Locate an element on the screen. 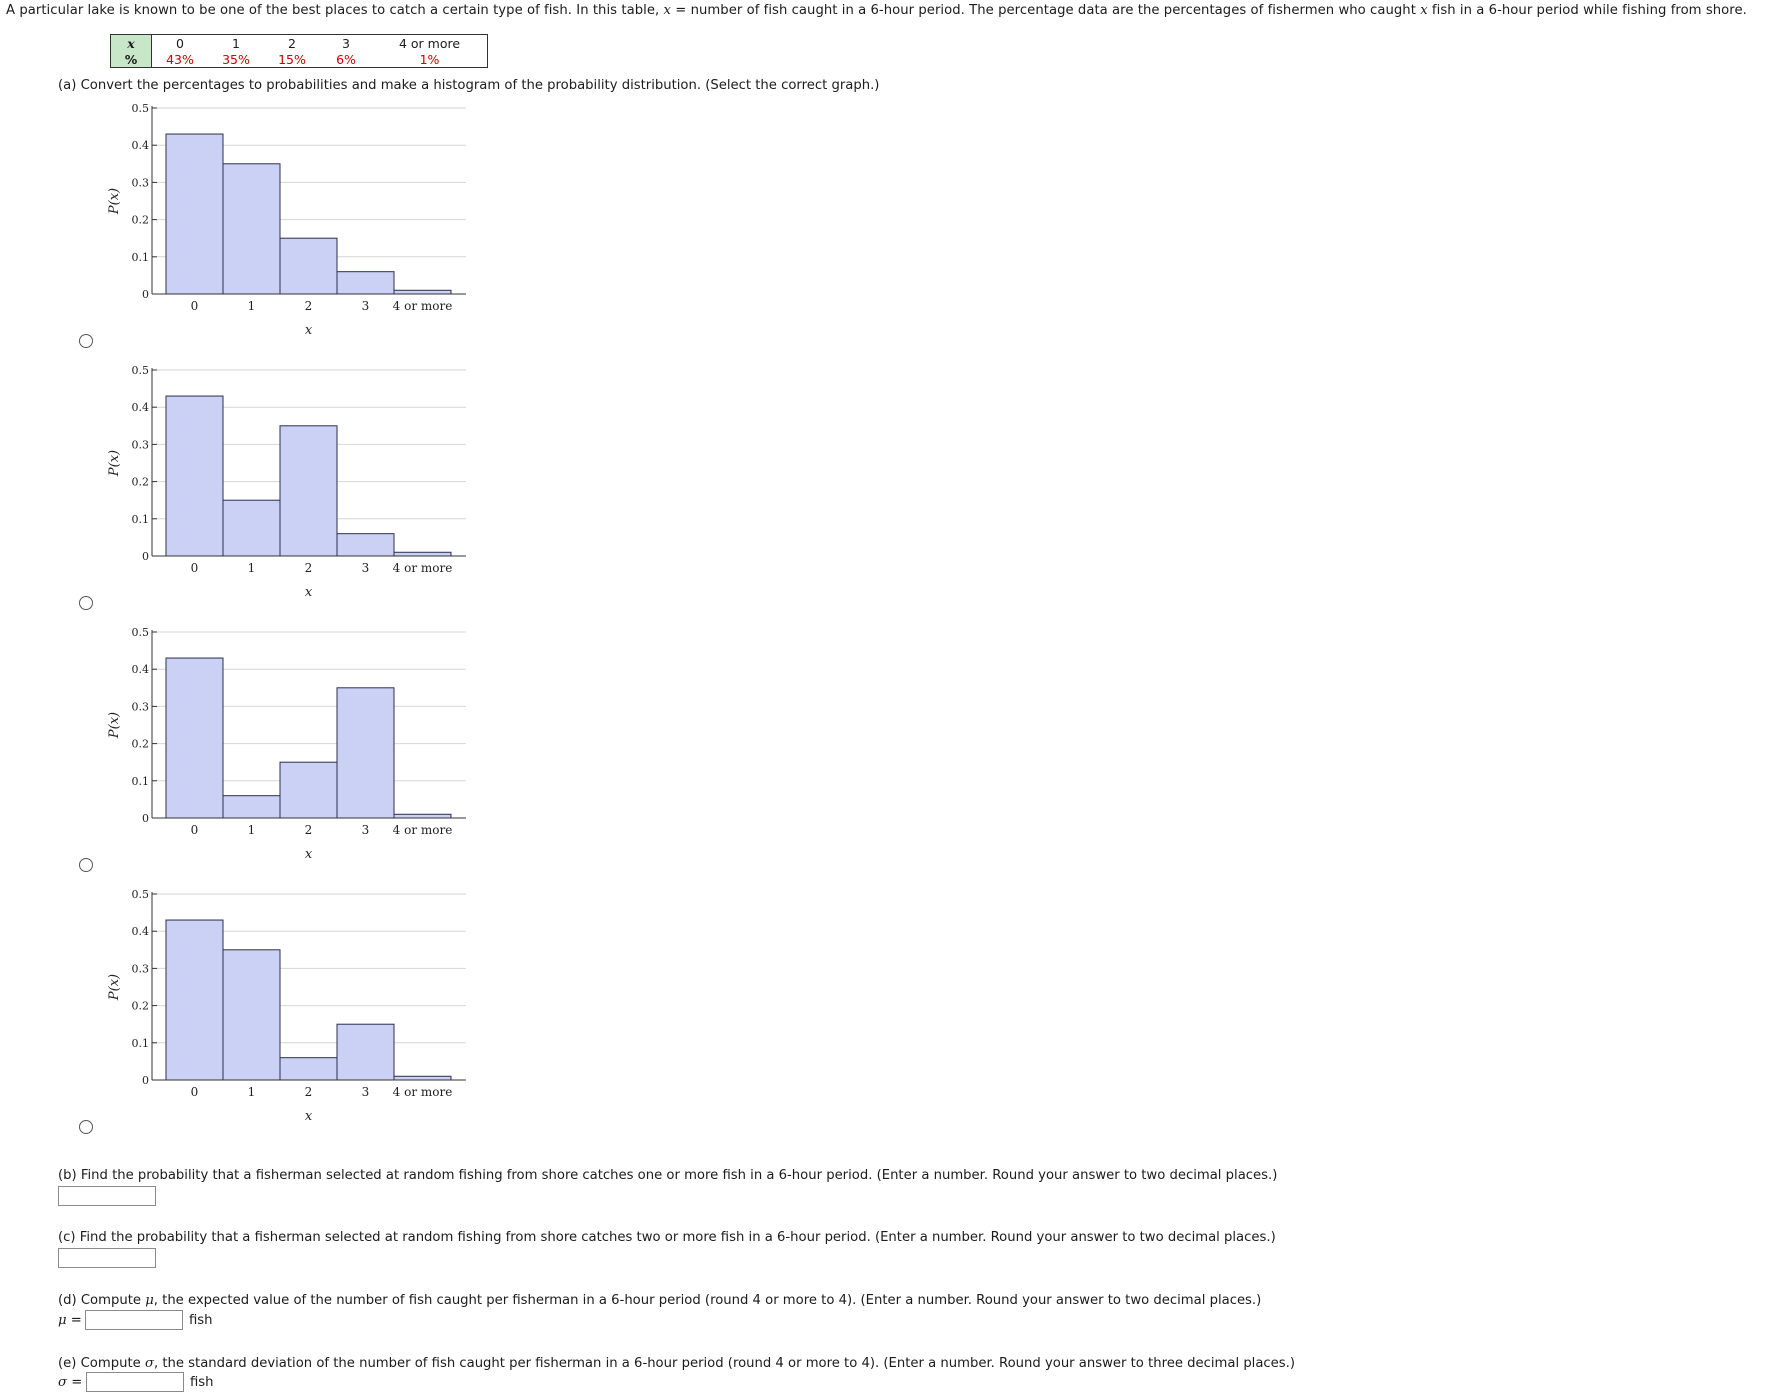 The height and width of the screenshot is (1399, 1772). histogram-option-1: 0 0.1 0.2 0.3 0.4 0.5 0 1 2 3 4 or more x P(x) is located at coordinates (286, 220).